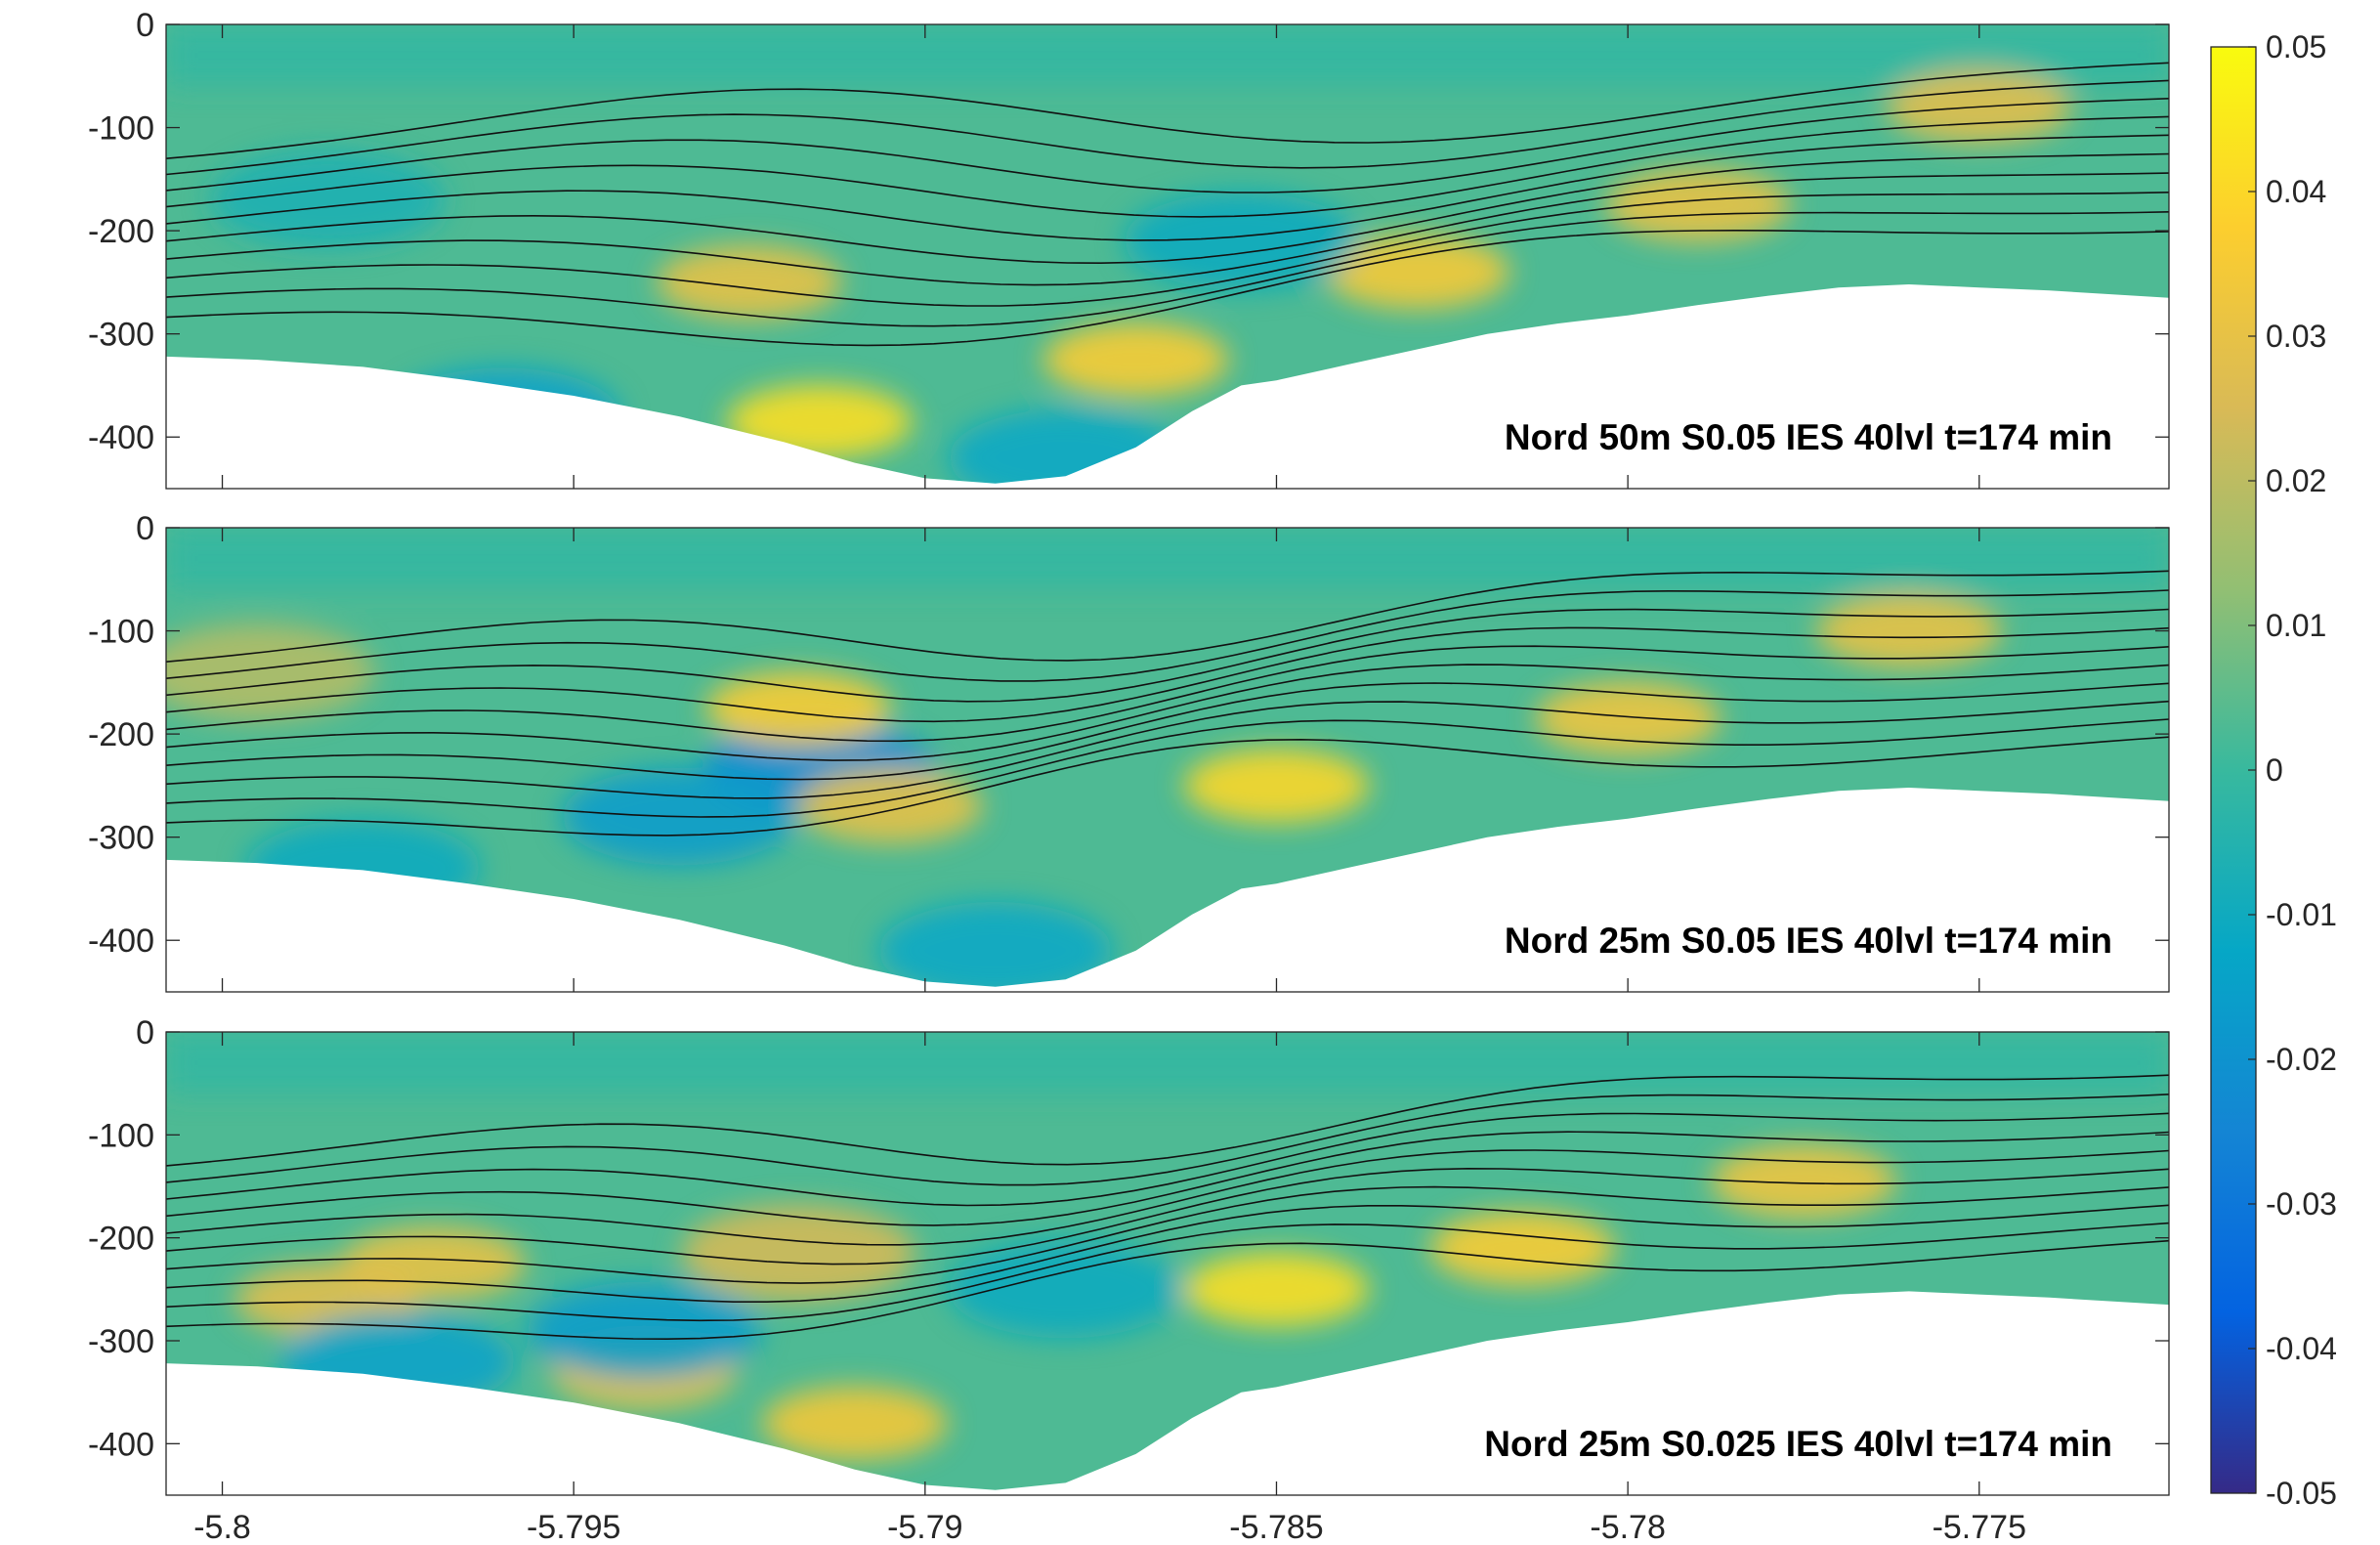  Describe the element at coordinates (2301, 1059) in the screenshot. I see `colorbar-tick-label: -0.02` at that location.